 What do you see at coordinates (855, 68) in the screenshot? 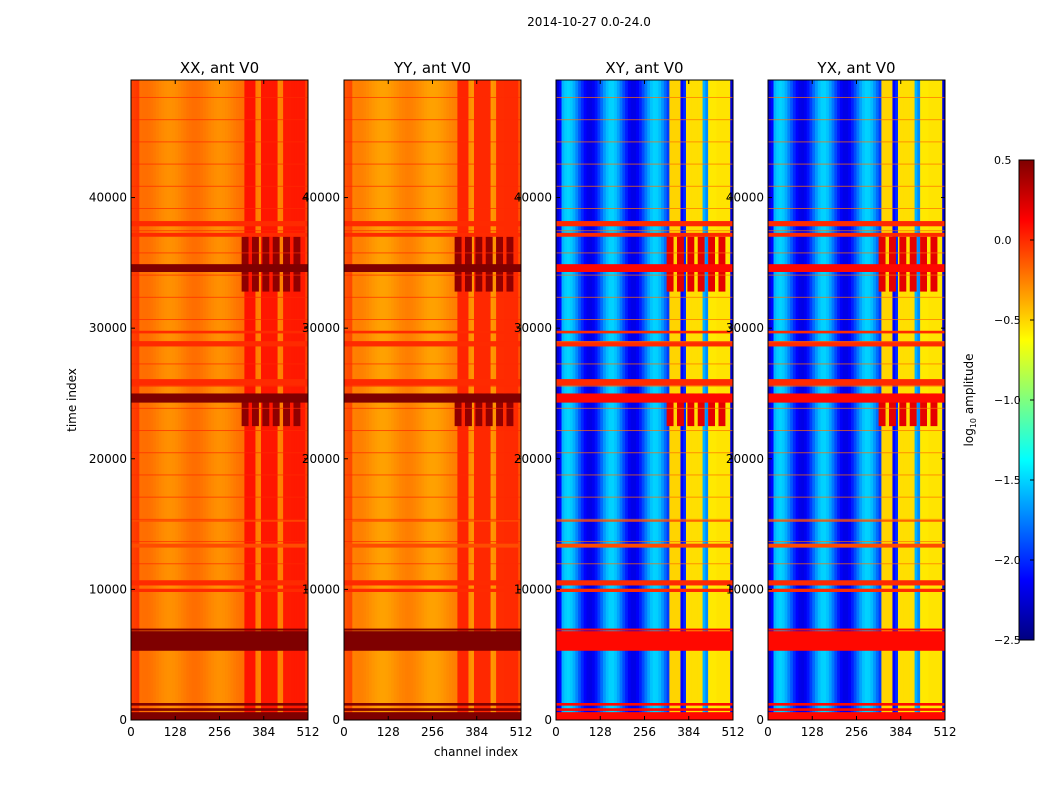
I see `panel-title: YX, ant V0` at bounding box center [855, 68].